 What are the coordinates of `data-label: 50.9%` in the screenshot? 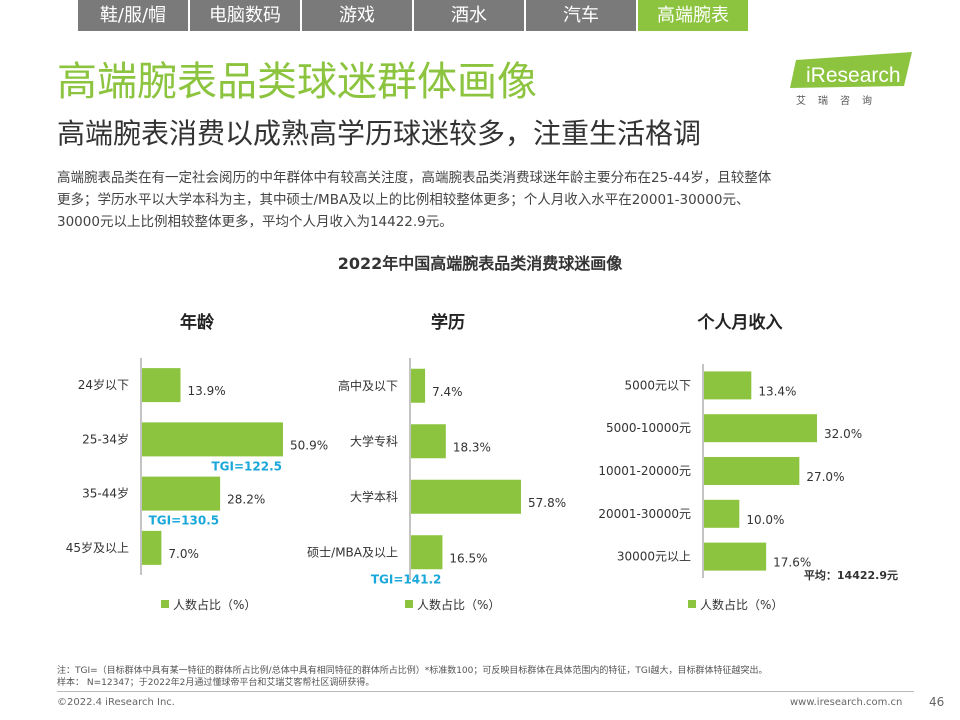 It's located at (309, 445).